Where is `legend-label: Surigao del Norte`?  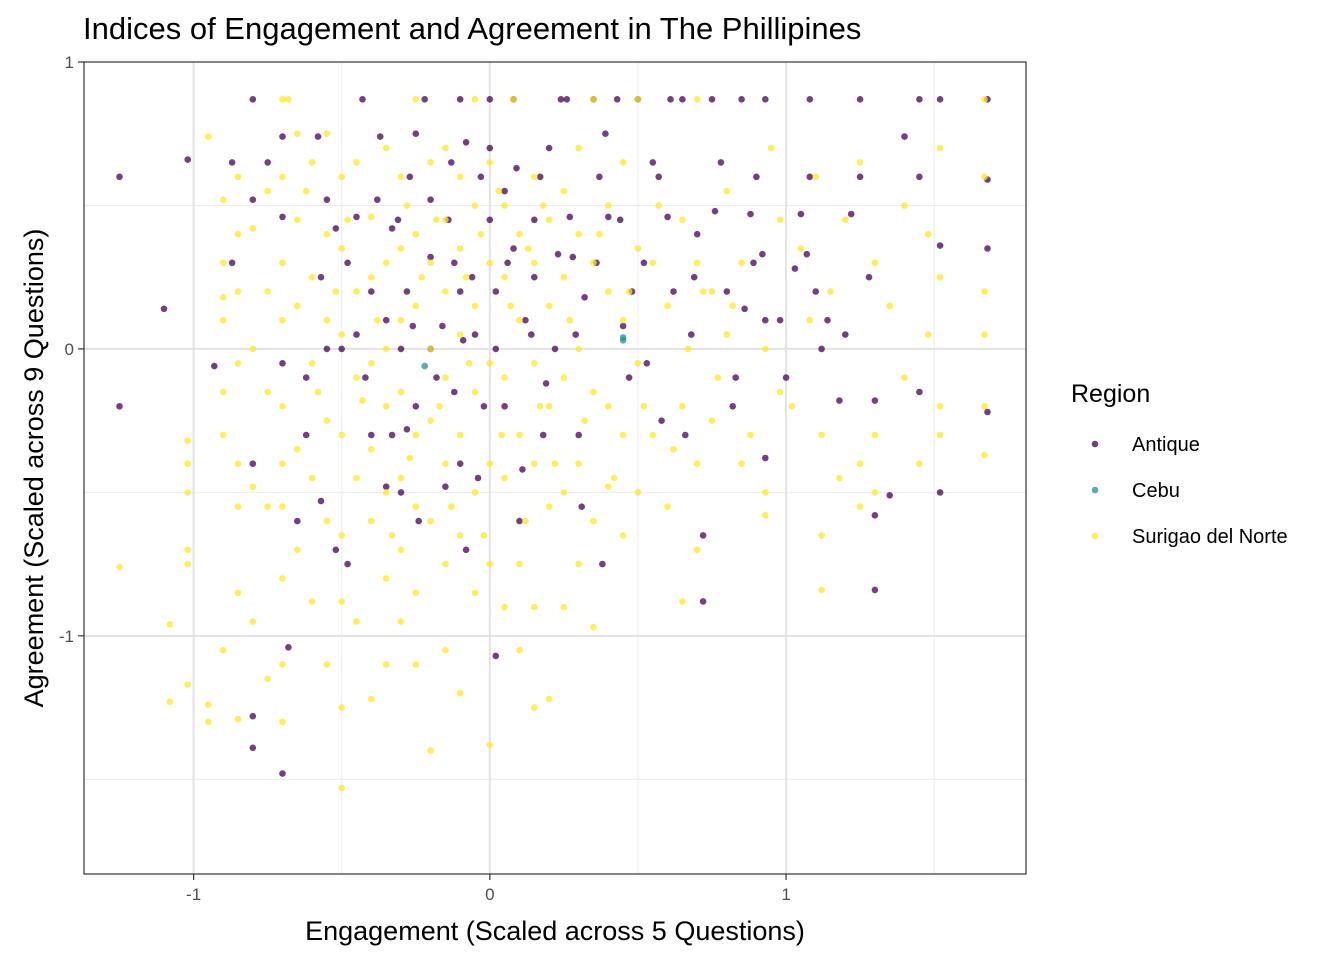
legend-label: Surigao del Norte is located at coordinates (1210, 537).